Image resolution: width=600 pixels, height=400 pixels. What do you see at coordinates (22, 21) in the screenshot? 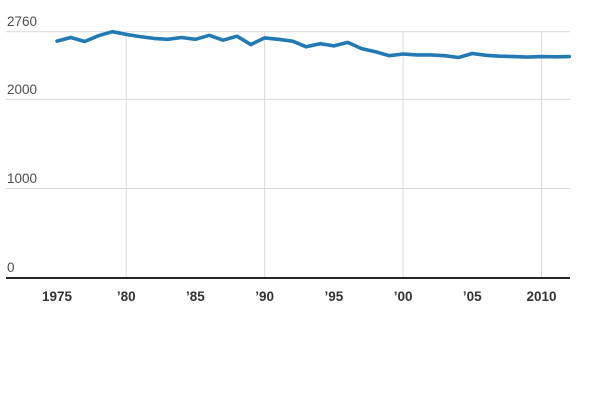
I see `y-tick-label: 2760` at bounding box center [22, 21].